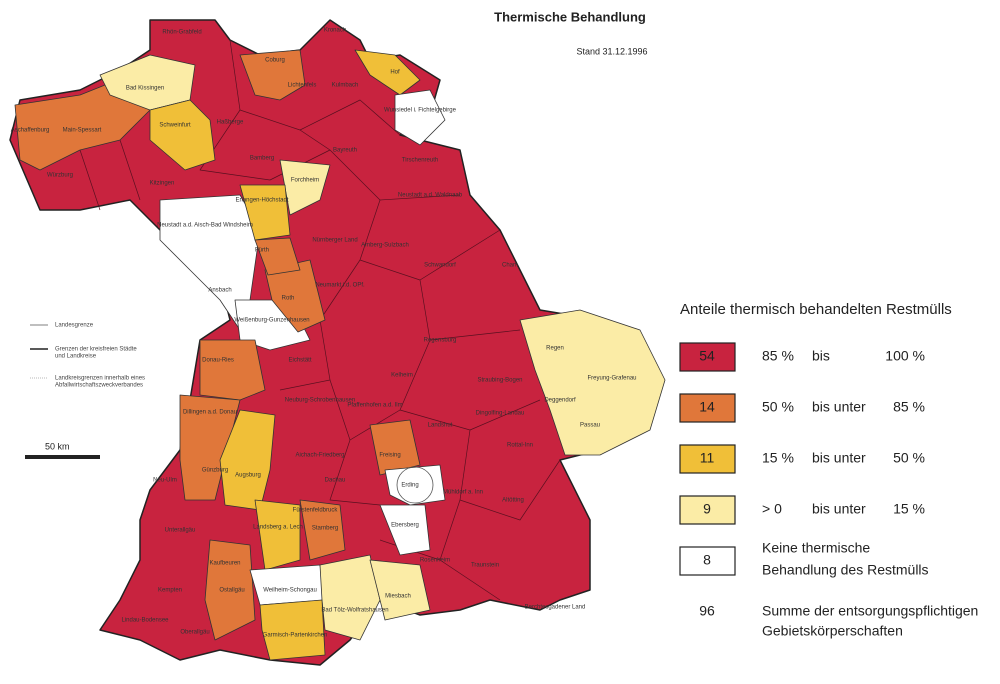 The image size is (1000, 684). Describe the element at coordinates (60, 176) in the screenshot. I see `region-label: Würzburg` at that location.